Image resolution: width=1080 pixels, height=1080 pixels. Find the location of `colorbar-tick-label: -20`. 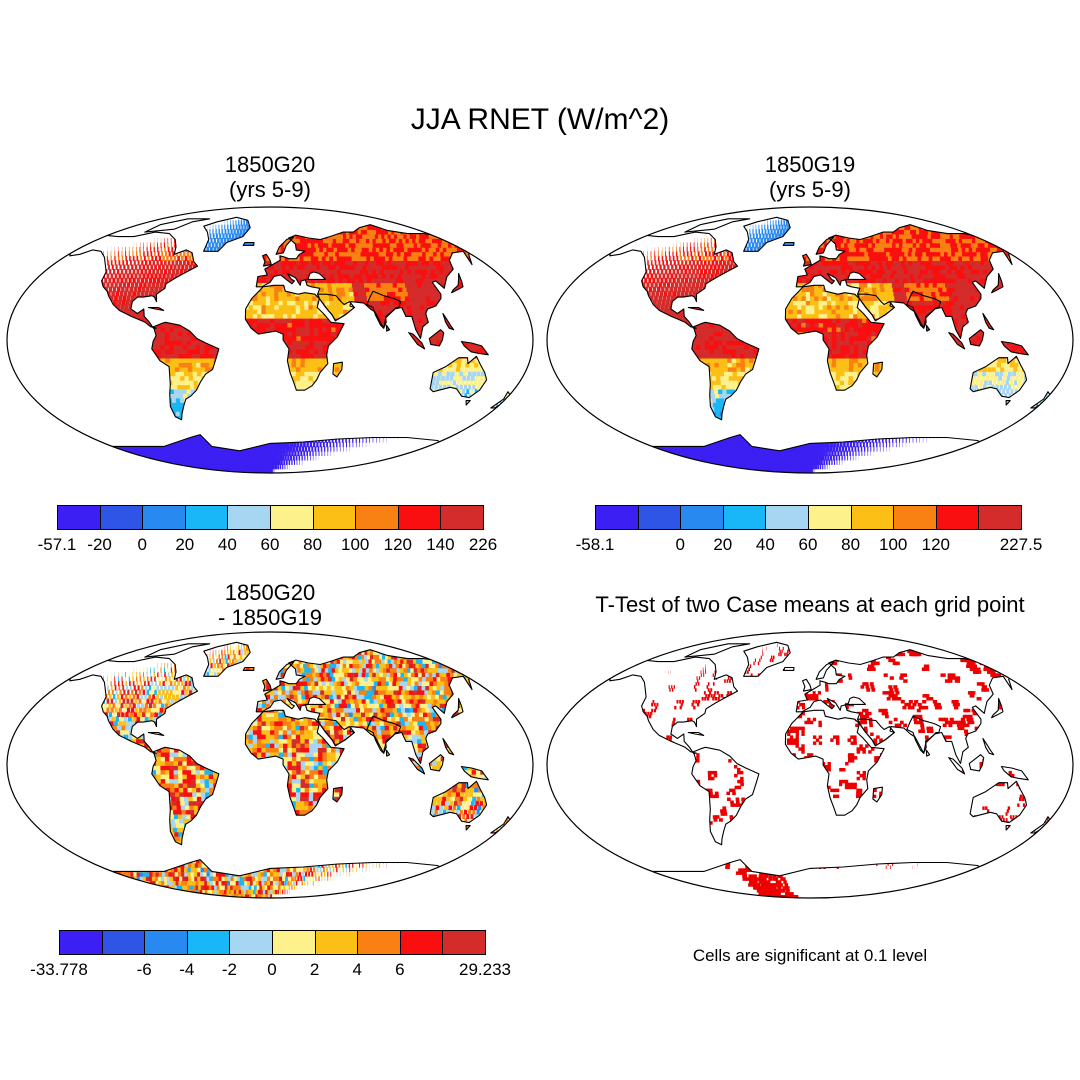

colorbar-tick-label: -20 is located at coordinates (99, 545).